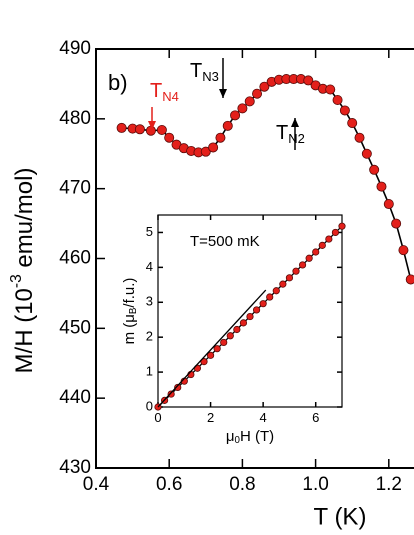 The width and height of the screenshot is (414, 535). Describe the element at coordinates (230, 436) in the screenshot. I see `axis-label-part: μ` at that location.